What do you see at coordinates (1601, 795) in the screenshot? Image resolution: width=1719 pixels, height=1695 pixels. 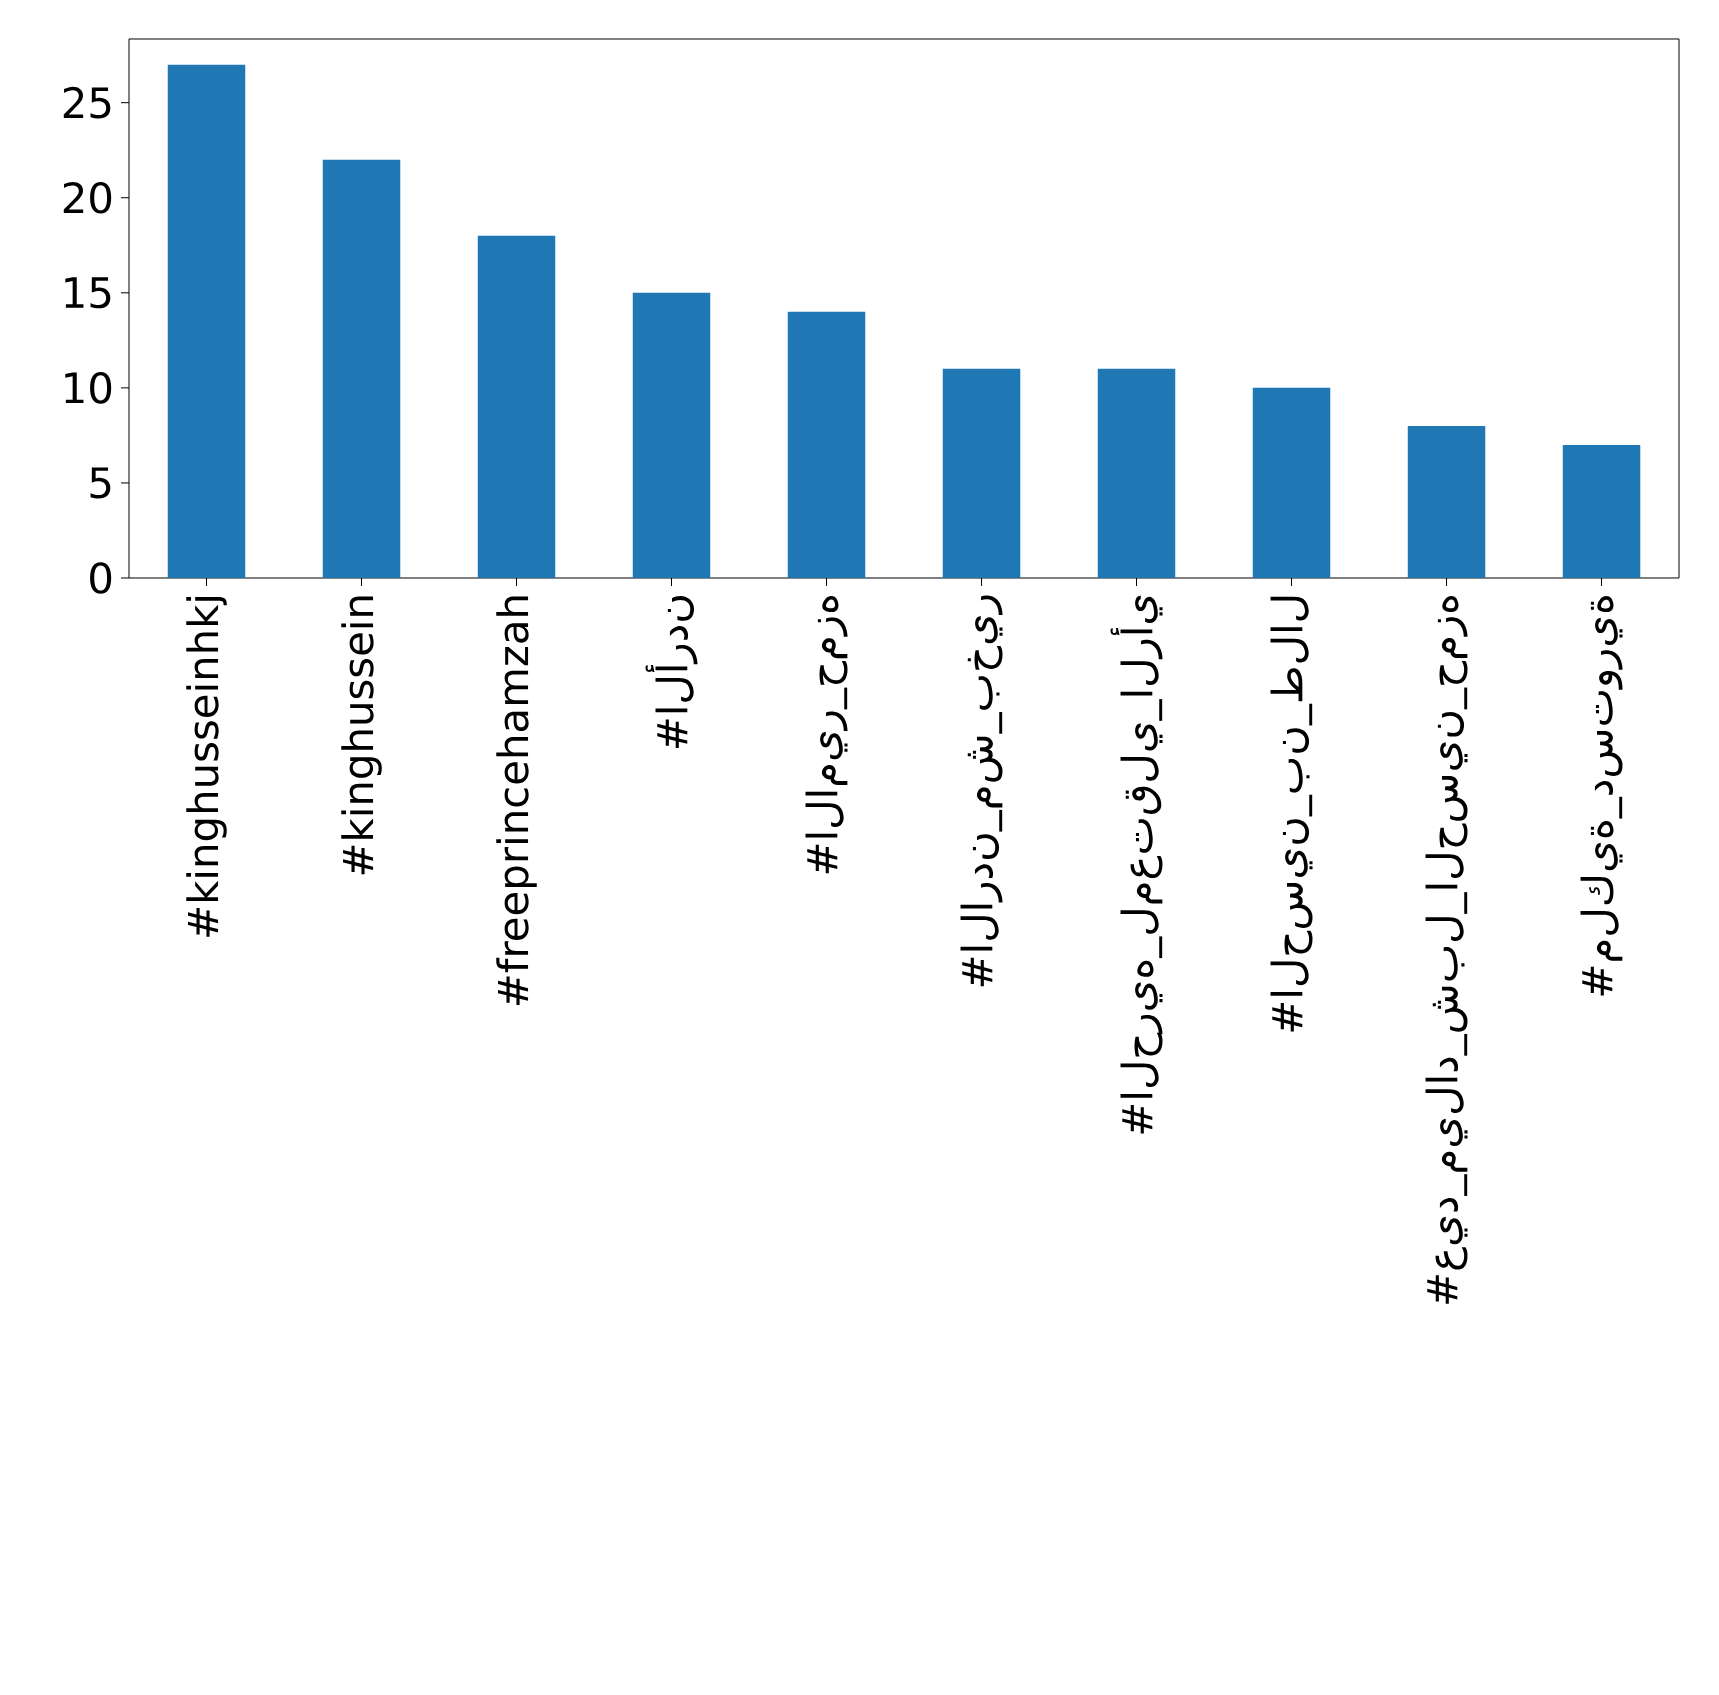 I see `x-tick-label: #ملكية_دستورية` at bounding box center [1601, 795].